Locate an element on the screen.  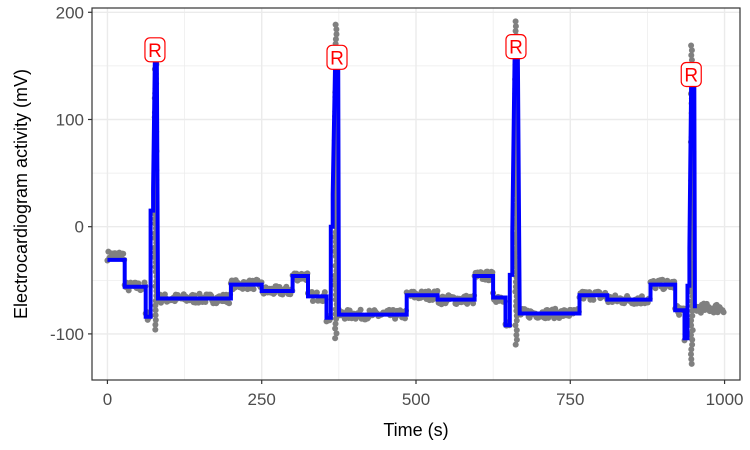
y-axis: -100 0 100 200 is located at coordinates (71, 173).